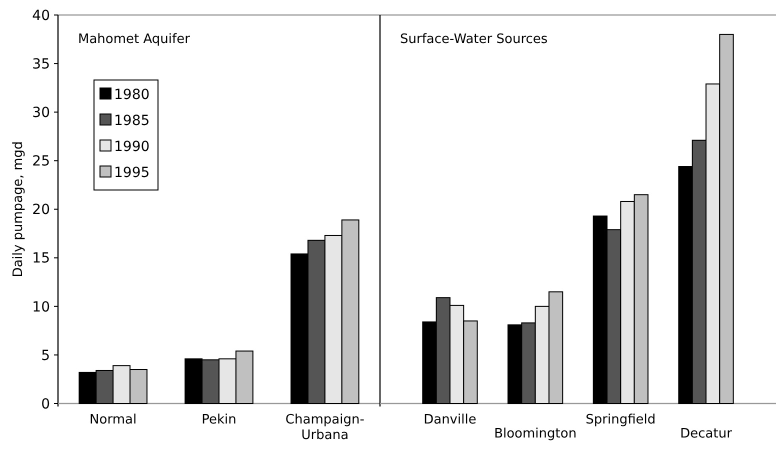 This screenshot has height=449, width=784. I want to click on x-tick-label: Normal, so click(113, 420).